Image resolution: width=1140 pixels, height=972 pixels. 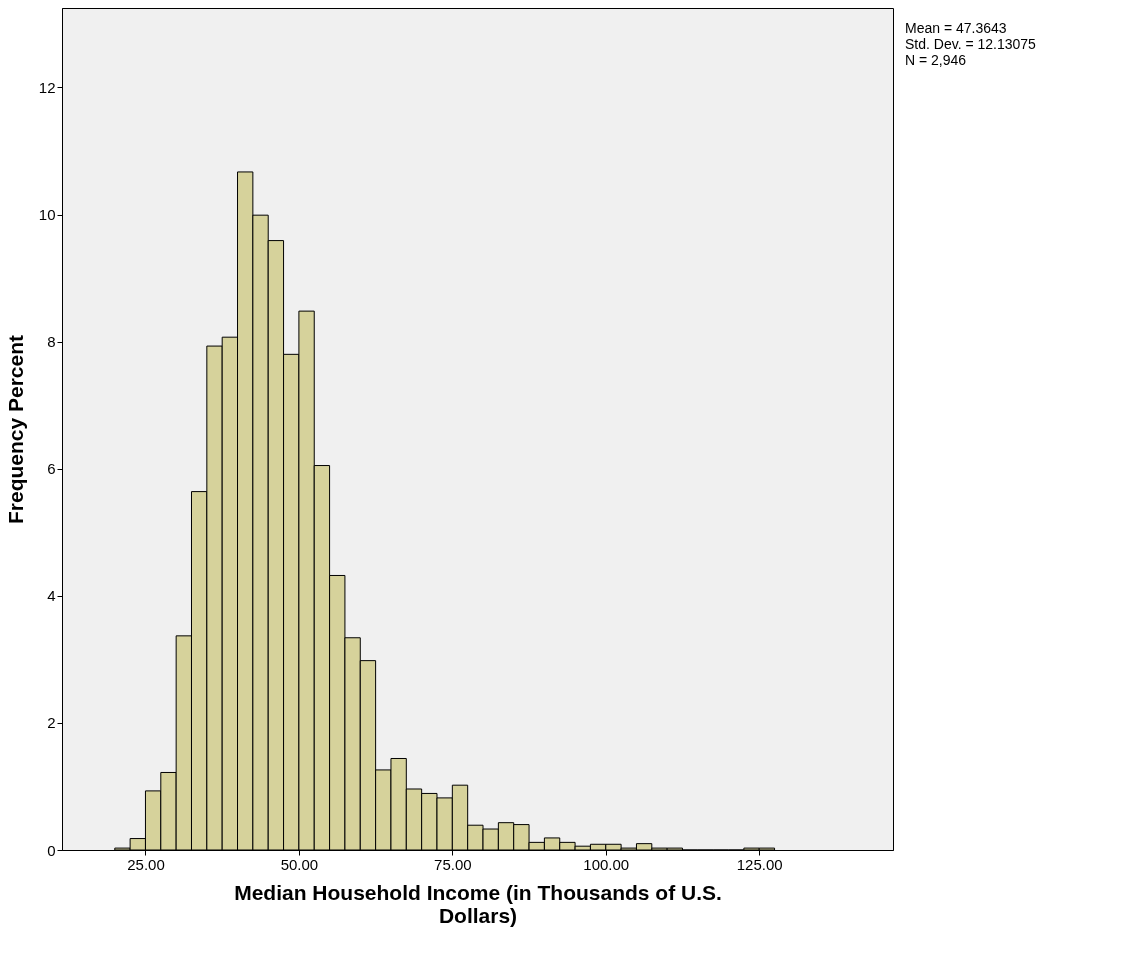 What do you see at coordinates (51, 723) in the screenshot?
I see `y-tick-label: 2` at bounding box center [51, 723].